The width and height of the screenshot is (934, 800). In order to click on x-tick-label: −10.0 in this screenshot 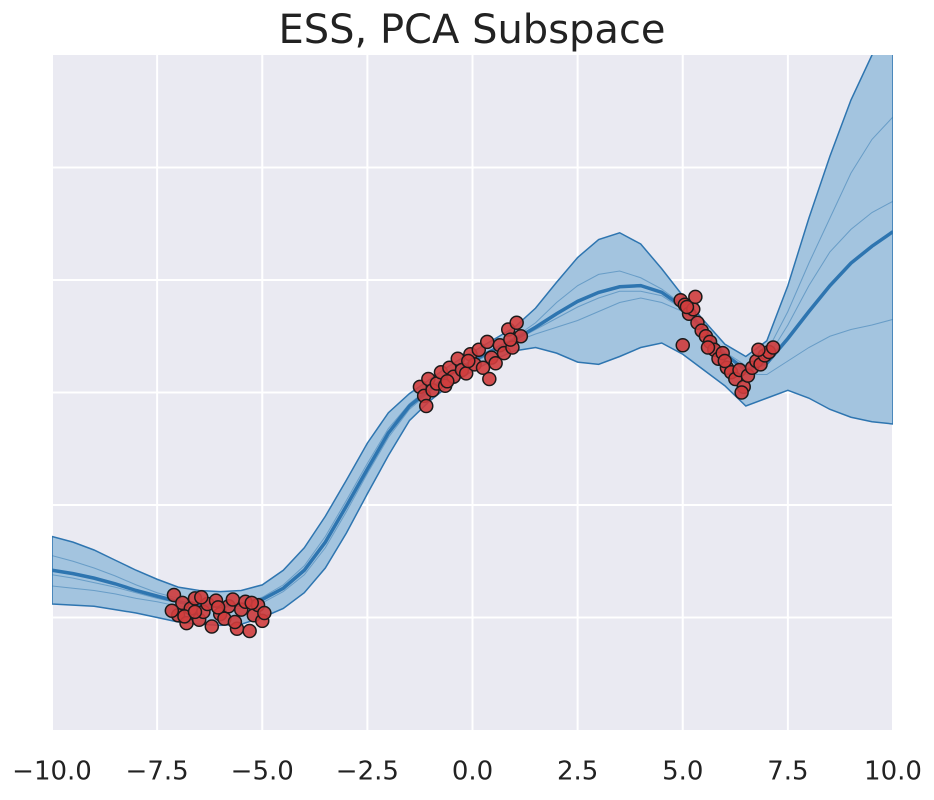, I will do `click(52, 772)`.